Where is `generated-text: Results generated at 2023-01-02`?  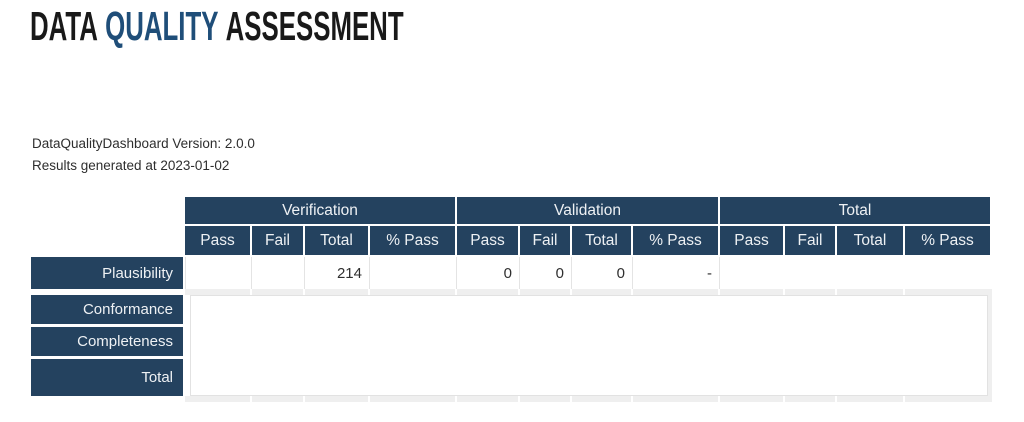 generated-text: Results generated at 2023-01-02 is located at coordinates (131, 165).